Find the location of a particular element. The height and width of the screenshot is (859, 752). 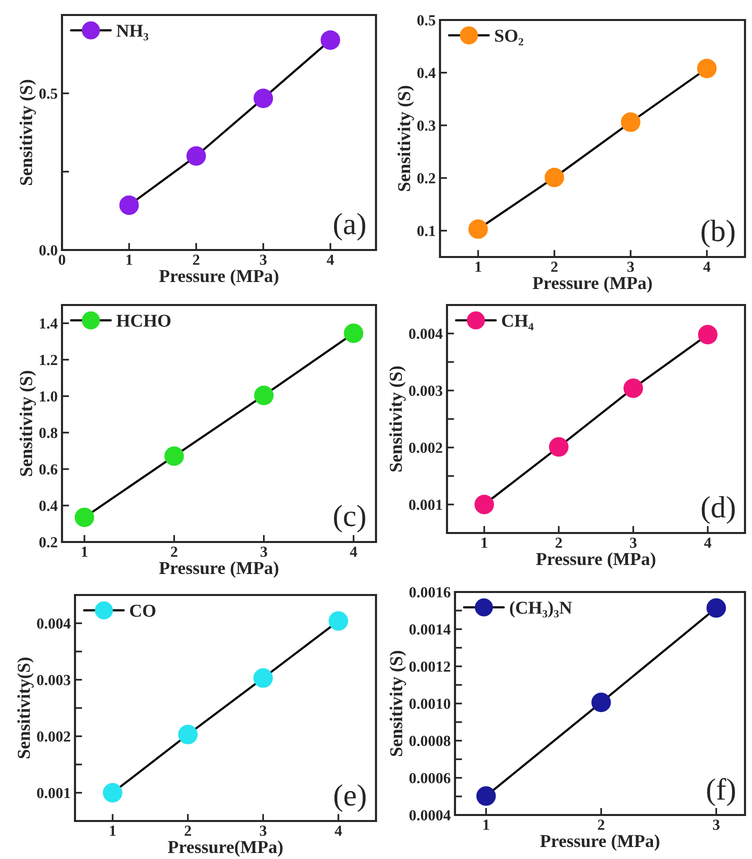

y-tick-label: 1.2 is located at coordinates (49, 360).